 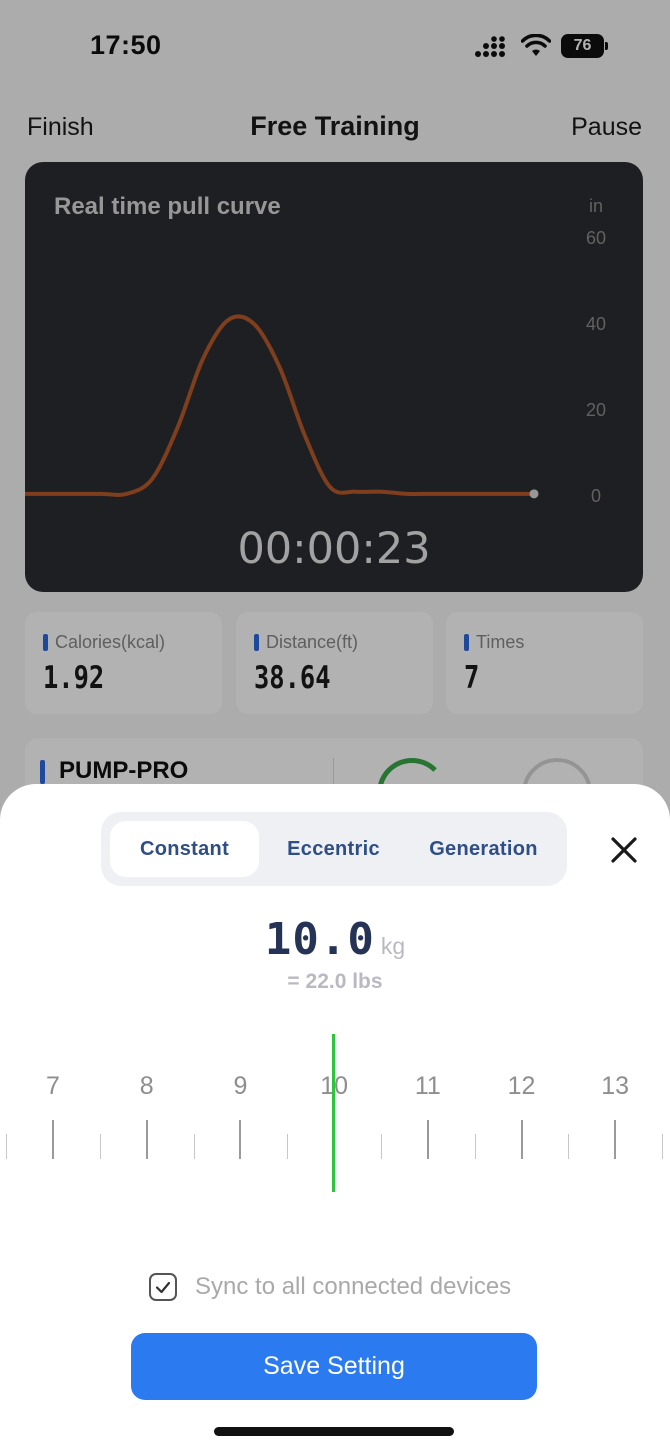 What do you see at coordinates (335, 981) in the screenshot?
I see `weight-lbs: = 22.0 lbs` at bounding box center [335, 981].